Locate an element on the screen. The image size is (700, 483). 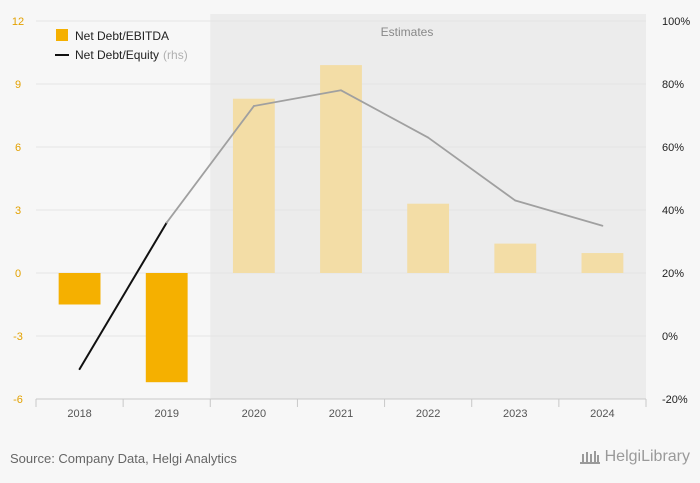
x-tick-label-2023: 2023 is located at coordinates (515, 414).